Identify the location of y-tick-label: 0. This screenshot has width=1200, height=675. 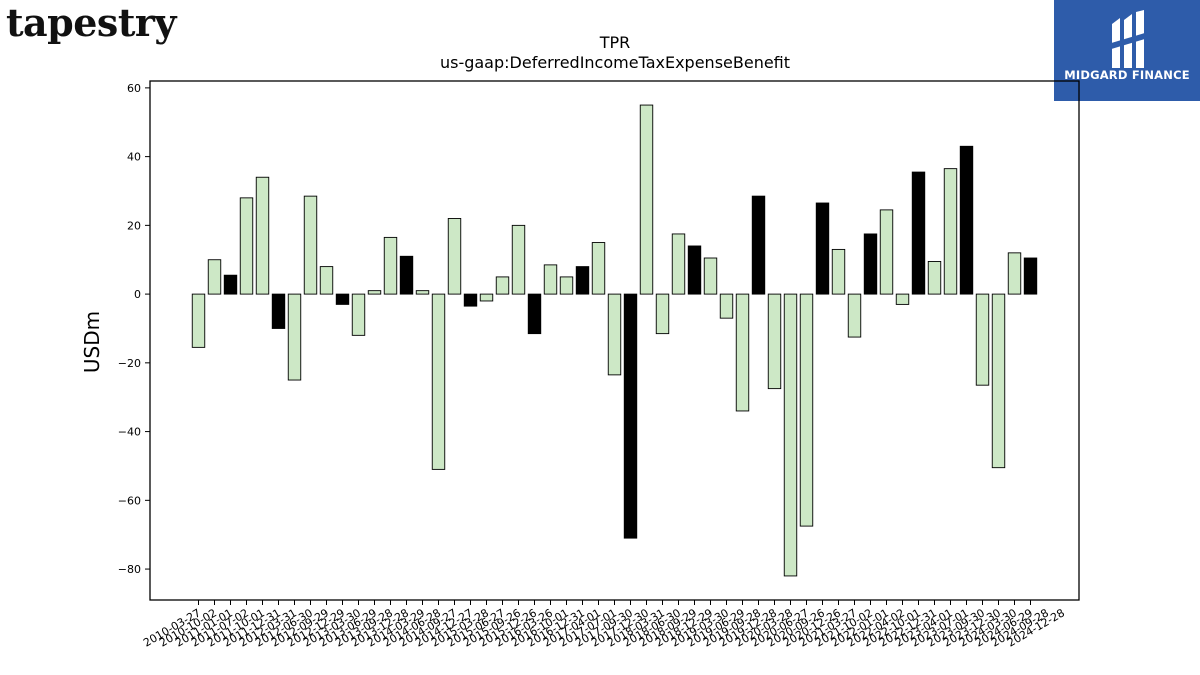
(137, 294).